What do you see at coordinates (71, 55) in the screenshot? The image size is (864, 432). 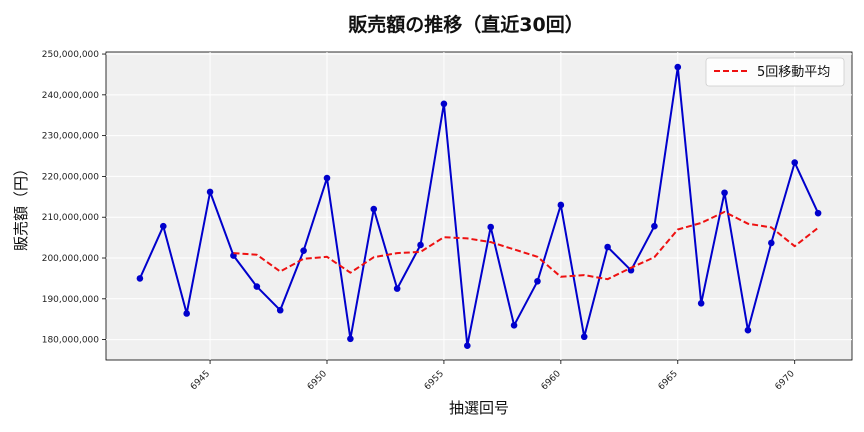 I see `y-tick-label: 250,000,000` at bounding box center [71, 55].